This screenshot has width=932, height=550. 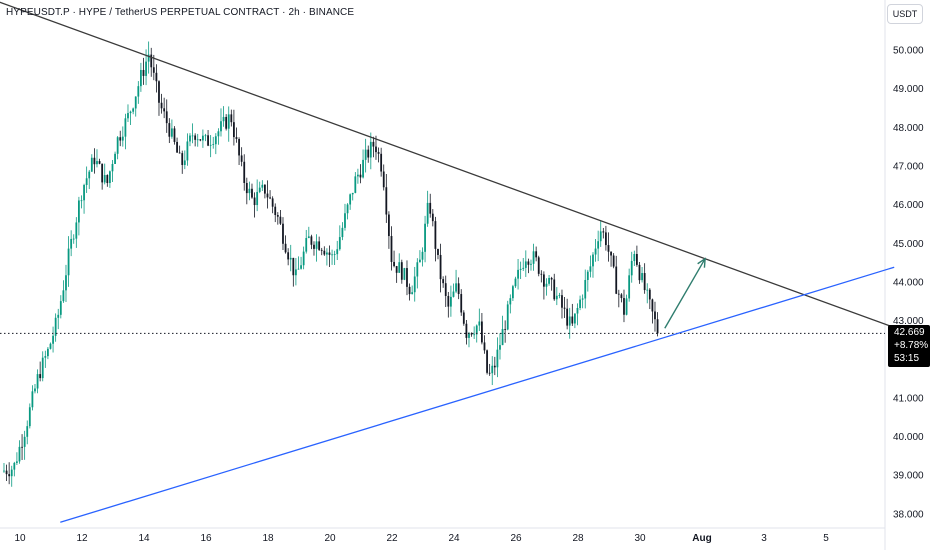 I want to click on y-tick-label: 38.000, so click(x=908, y=514).